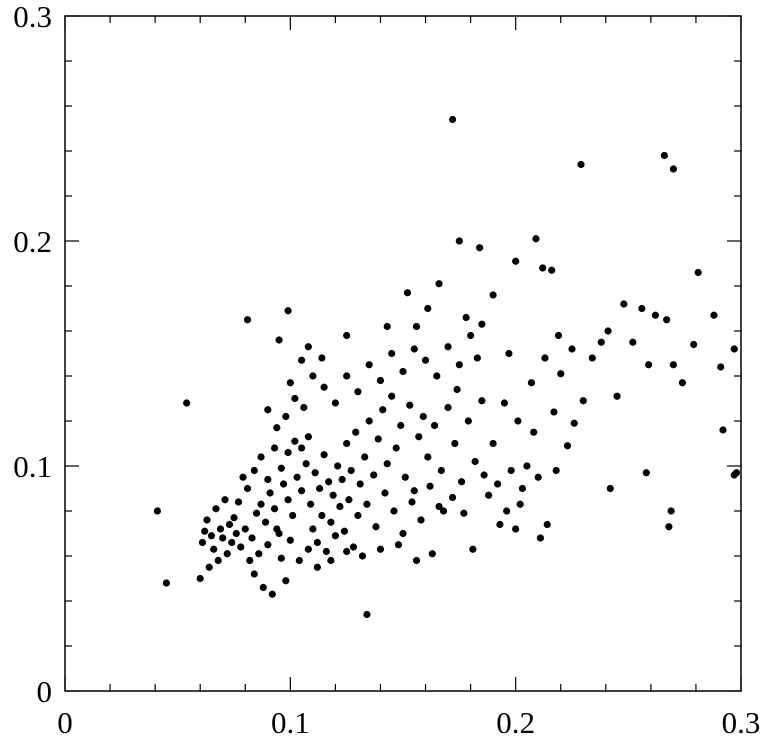  What do you see at coordinates (290, 722) in the screenshot?
I see `x-tick-label: 0.1` at bounding box center [290, 722].